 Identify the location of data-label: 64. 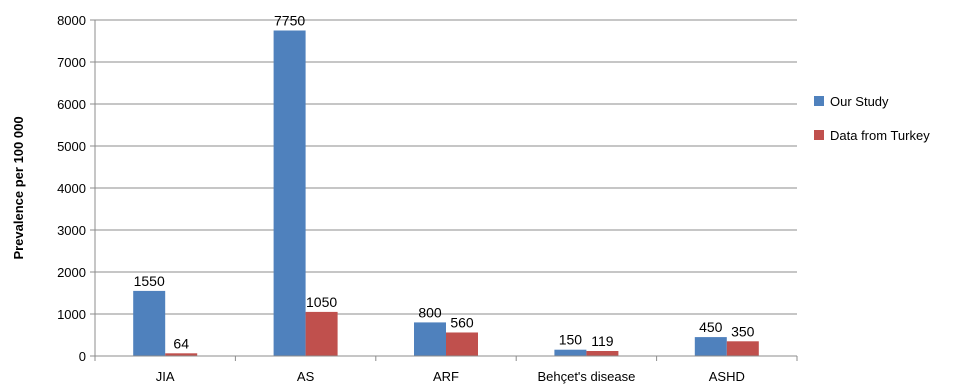
(181, 343).